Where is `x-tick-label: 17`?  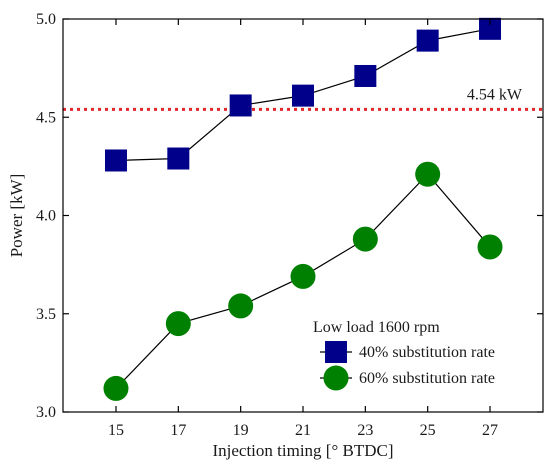 x-tick-label: 17 is located at coordinates (178, 430).